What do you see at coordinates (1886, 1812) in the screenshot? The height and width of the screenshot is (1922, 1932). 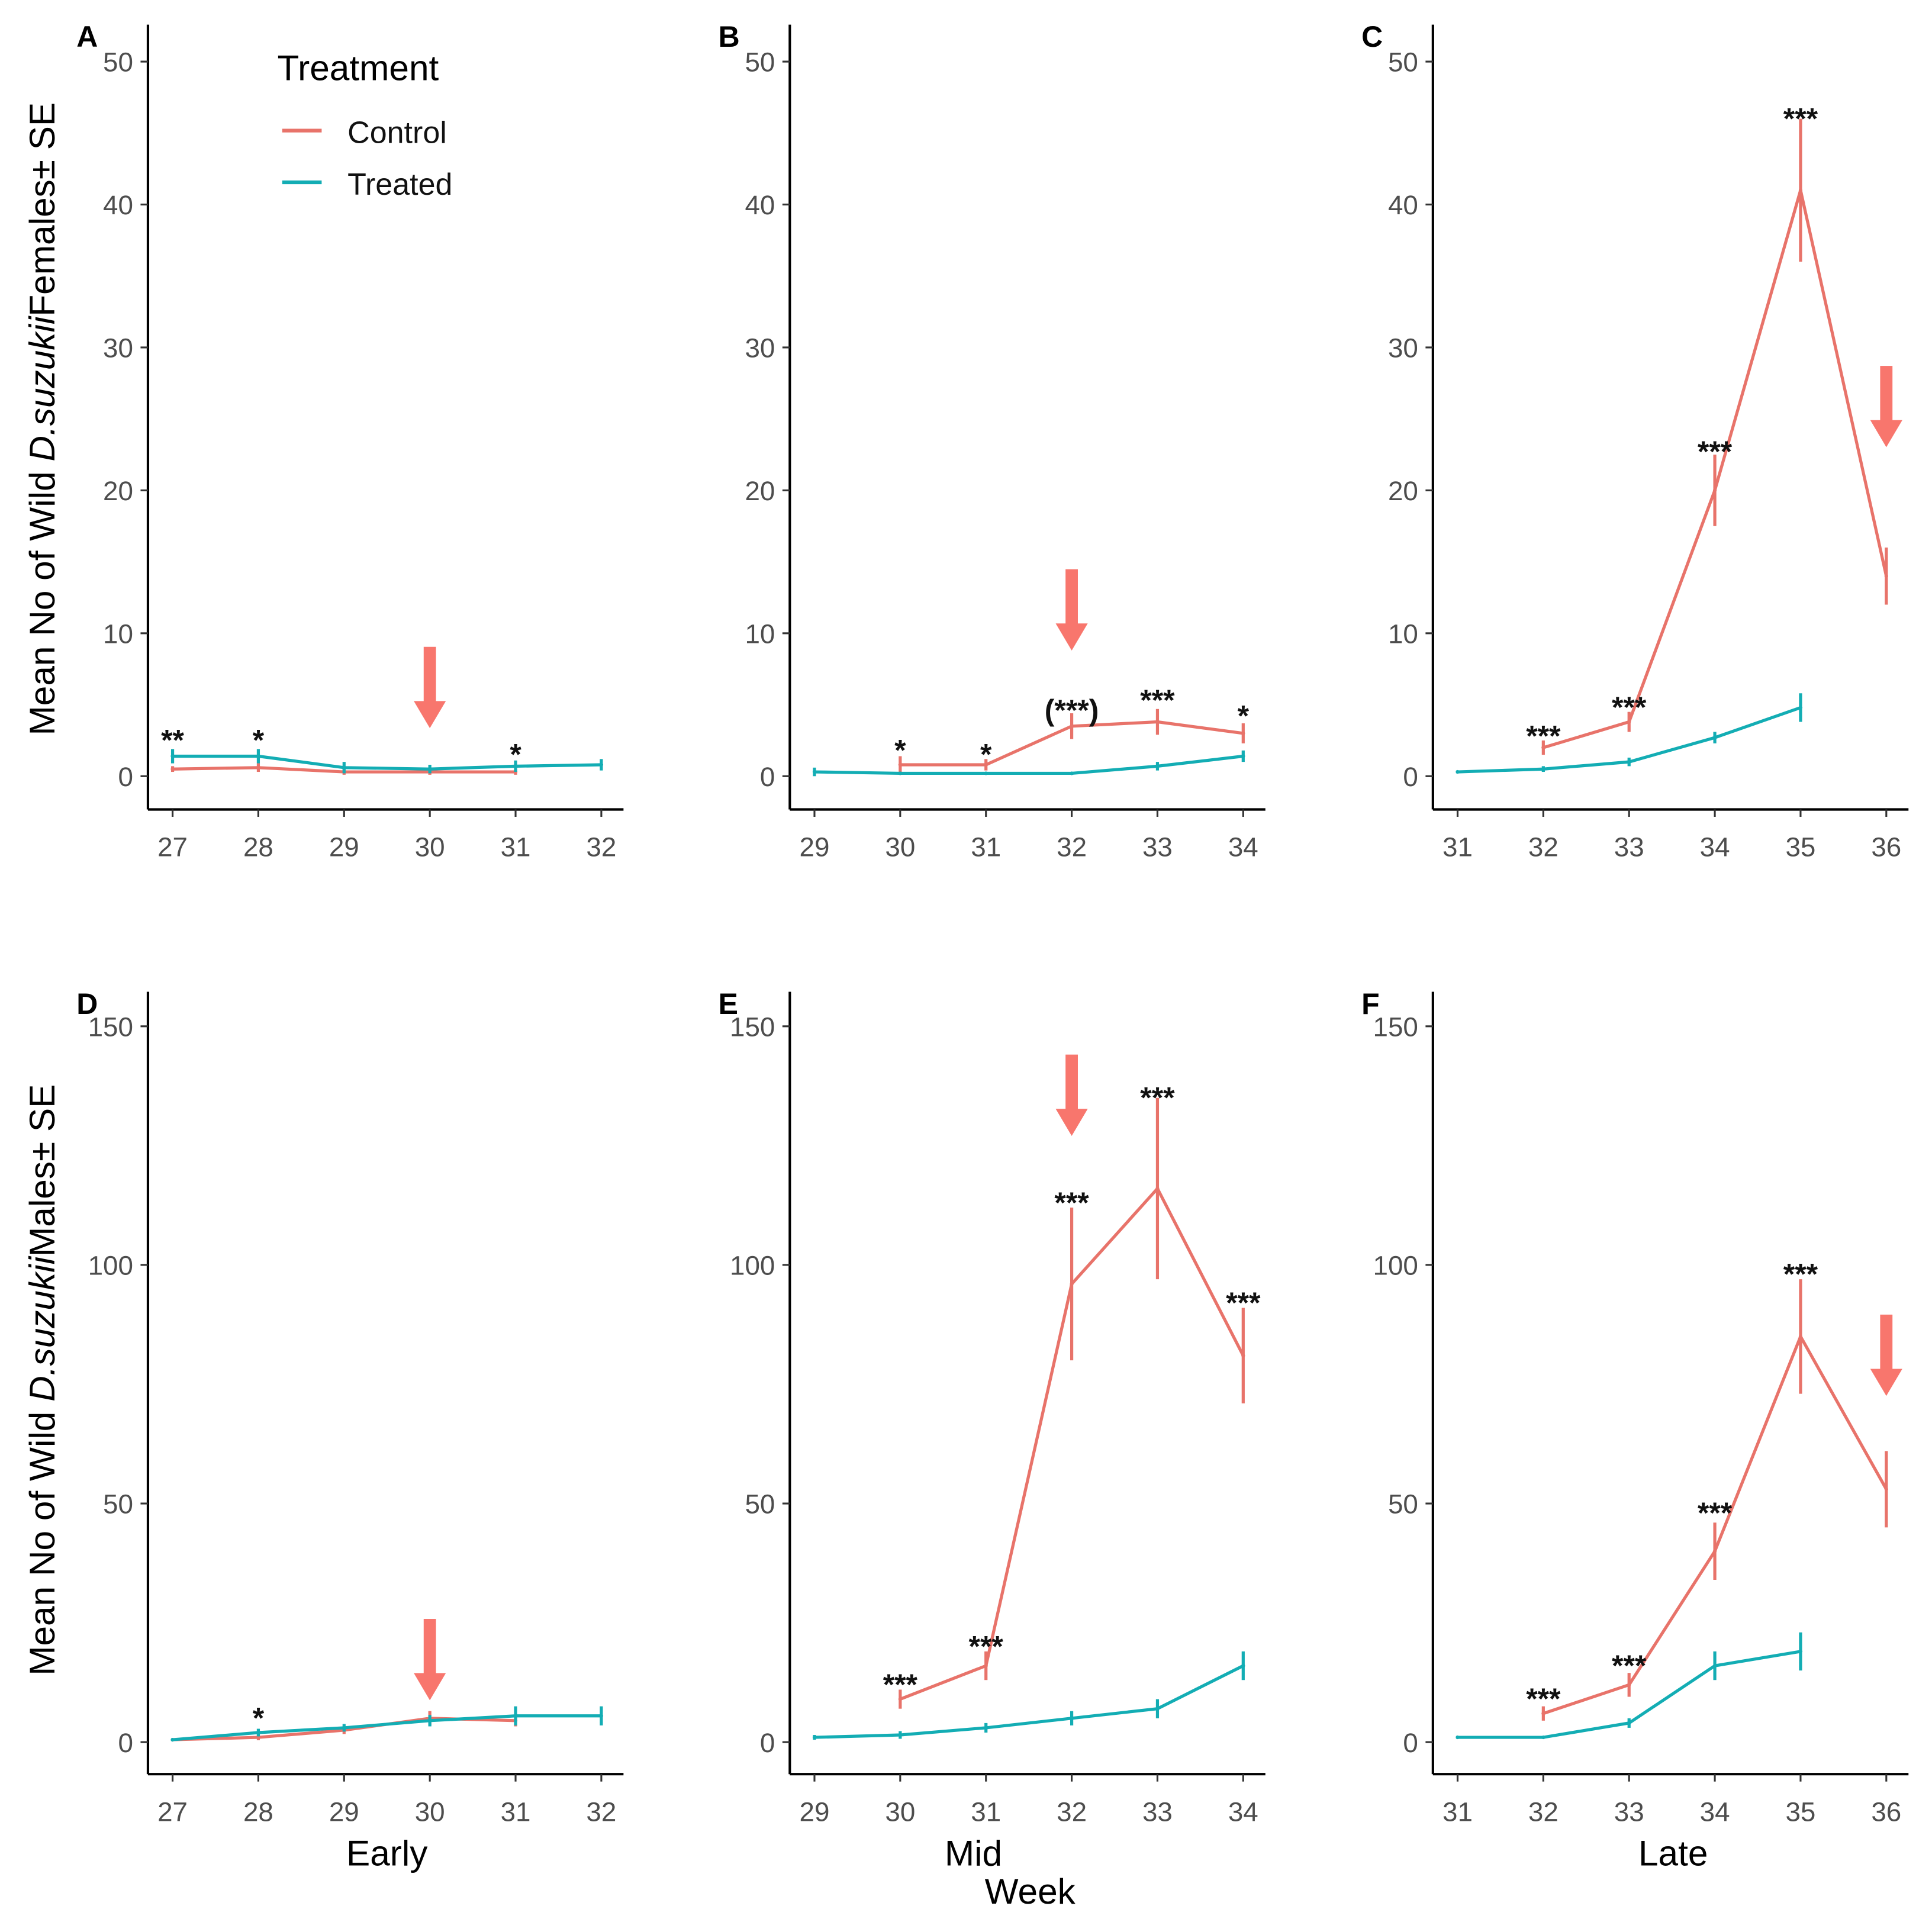 I see `x-tick-label: 36` at bounding box center [1886, 1812].